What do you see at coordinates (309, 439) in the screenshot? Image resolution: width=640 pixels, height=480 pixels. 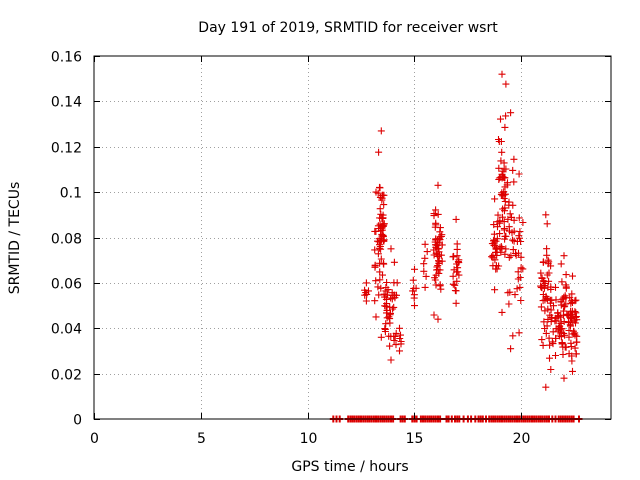 I see `x-tick-label: 10` at bounding box center [309, 439].